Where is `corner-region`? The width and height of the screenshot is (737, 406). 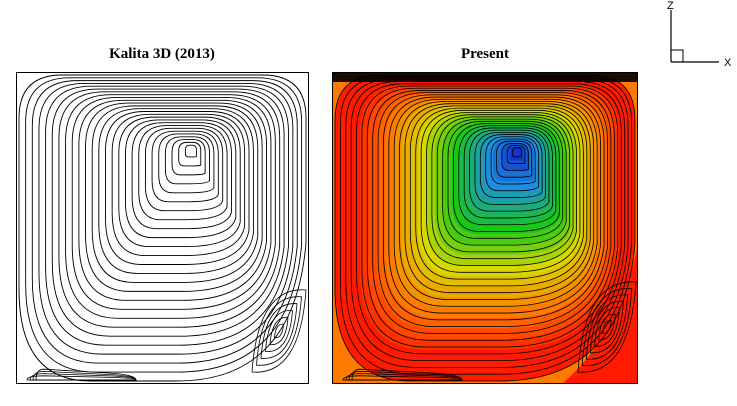 corner-region is located at coordinates (600, 313).